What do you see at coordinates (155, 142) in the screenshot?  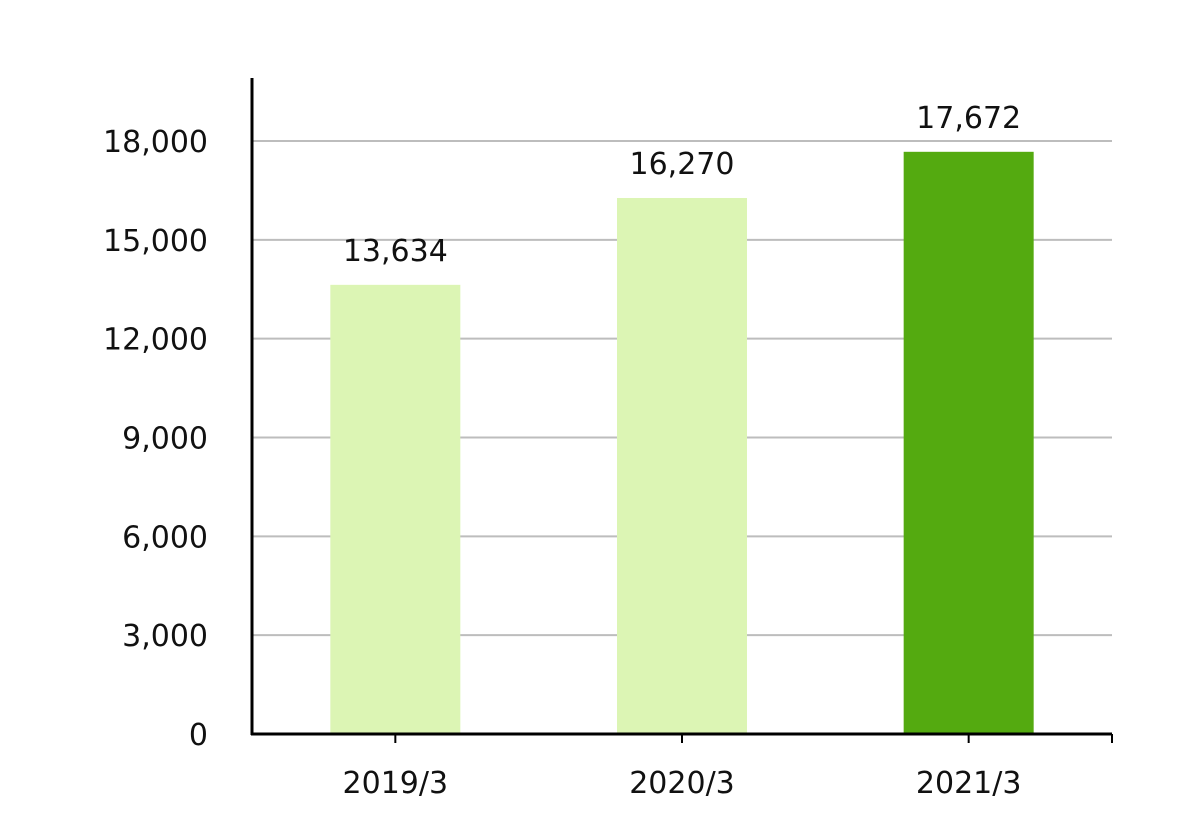 I see `y-tick-label: 18,000` at bounding box center [155, 142].